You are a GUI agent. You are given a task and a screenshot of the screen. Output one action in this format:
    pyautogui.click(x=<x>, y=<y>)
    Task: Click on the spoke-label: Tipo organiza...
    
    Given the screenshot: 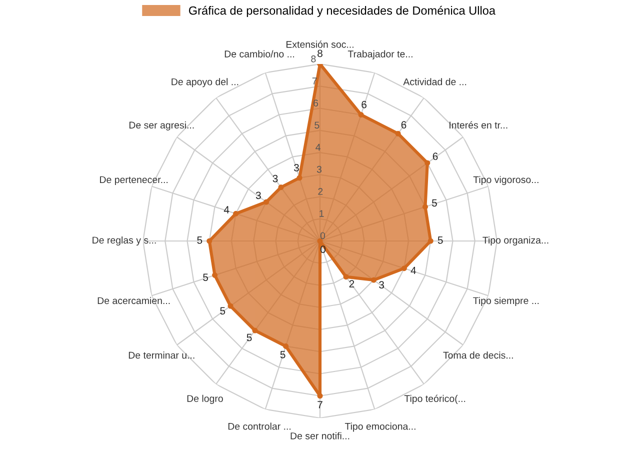 What is the action you would take?
    pyautogui.click(x=515, y=241)
    